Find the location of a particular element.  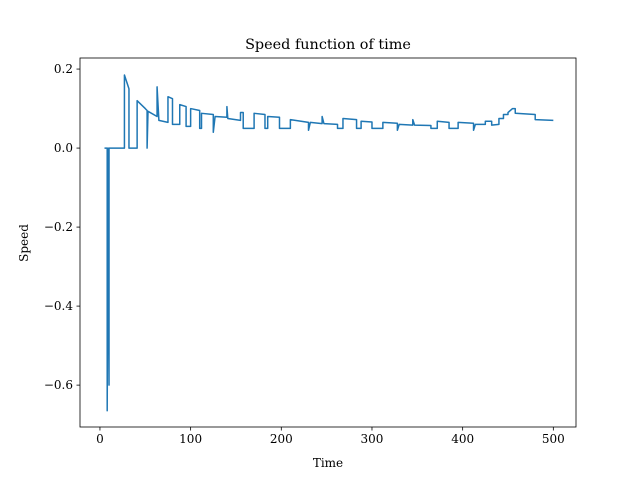

x-tick-label: 500 is located at coordinates (553, 439).